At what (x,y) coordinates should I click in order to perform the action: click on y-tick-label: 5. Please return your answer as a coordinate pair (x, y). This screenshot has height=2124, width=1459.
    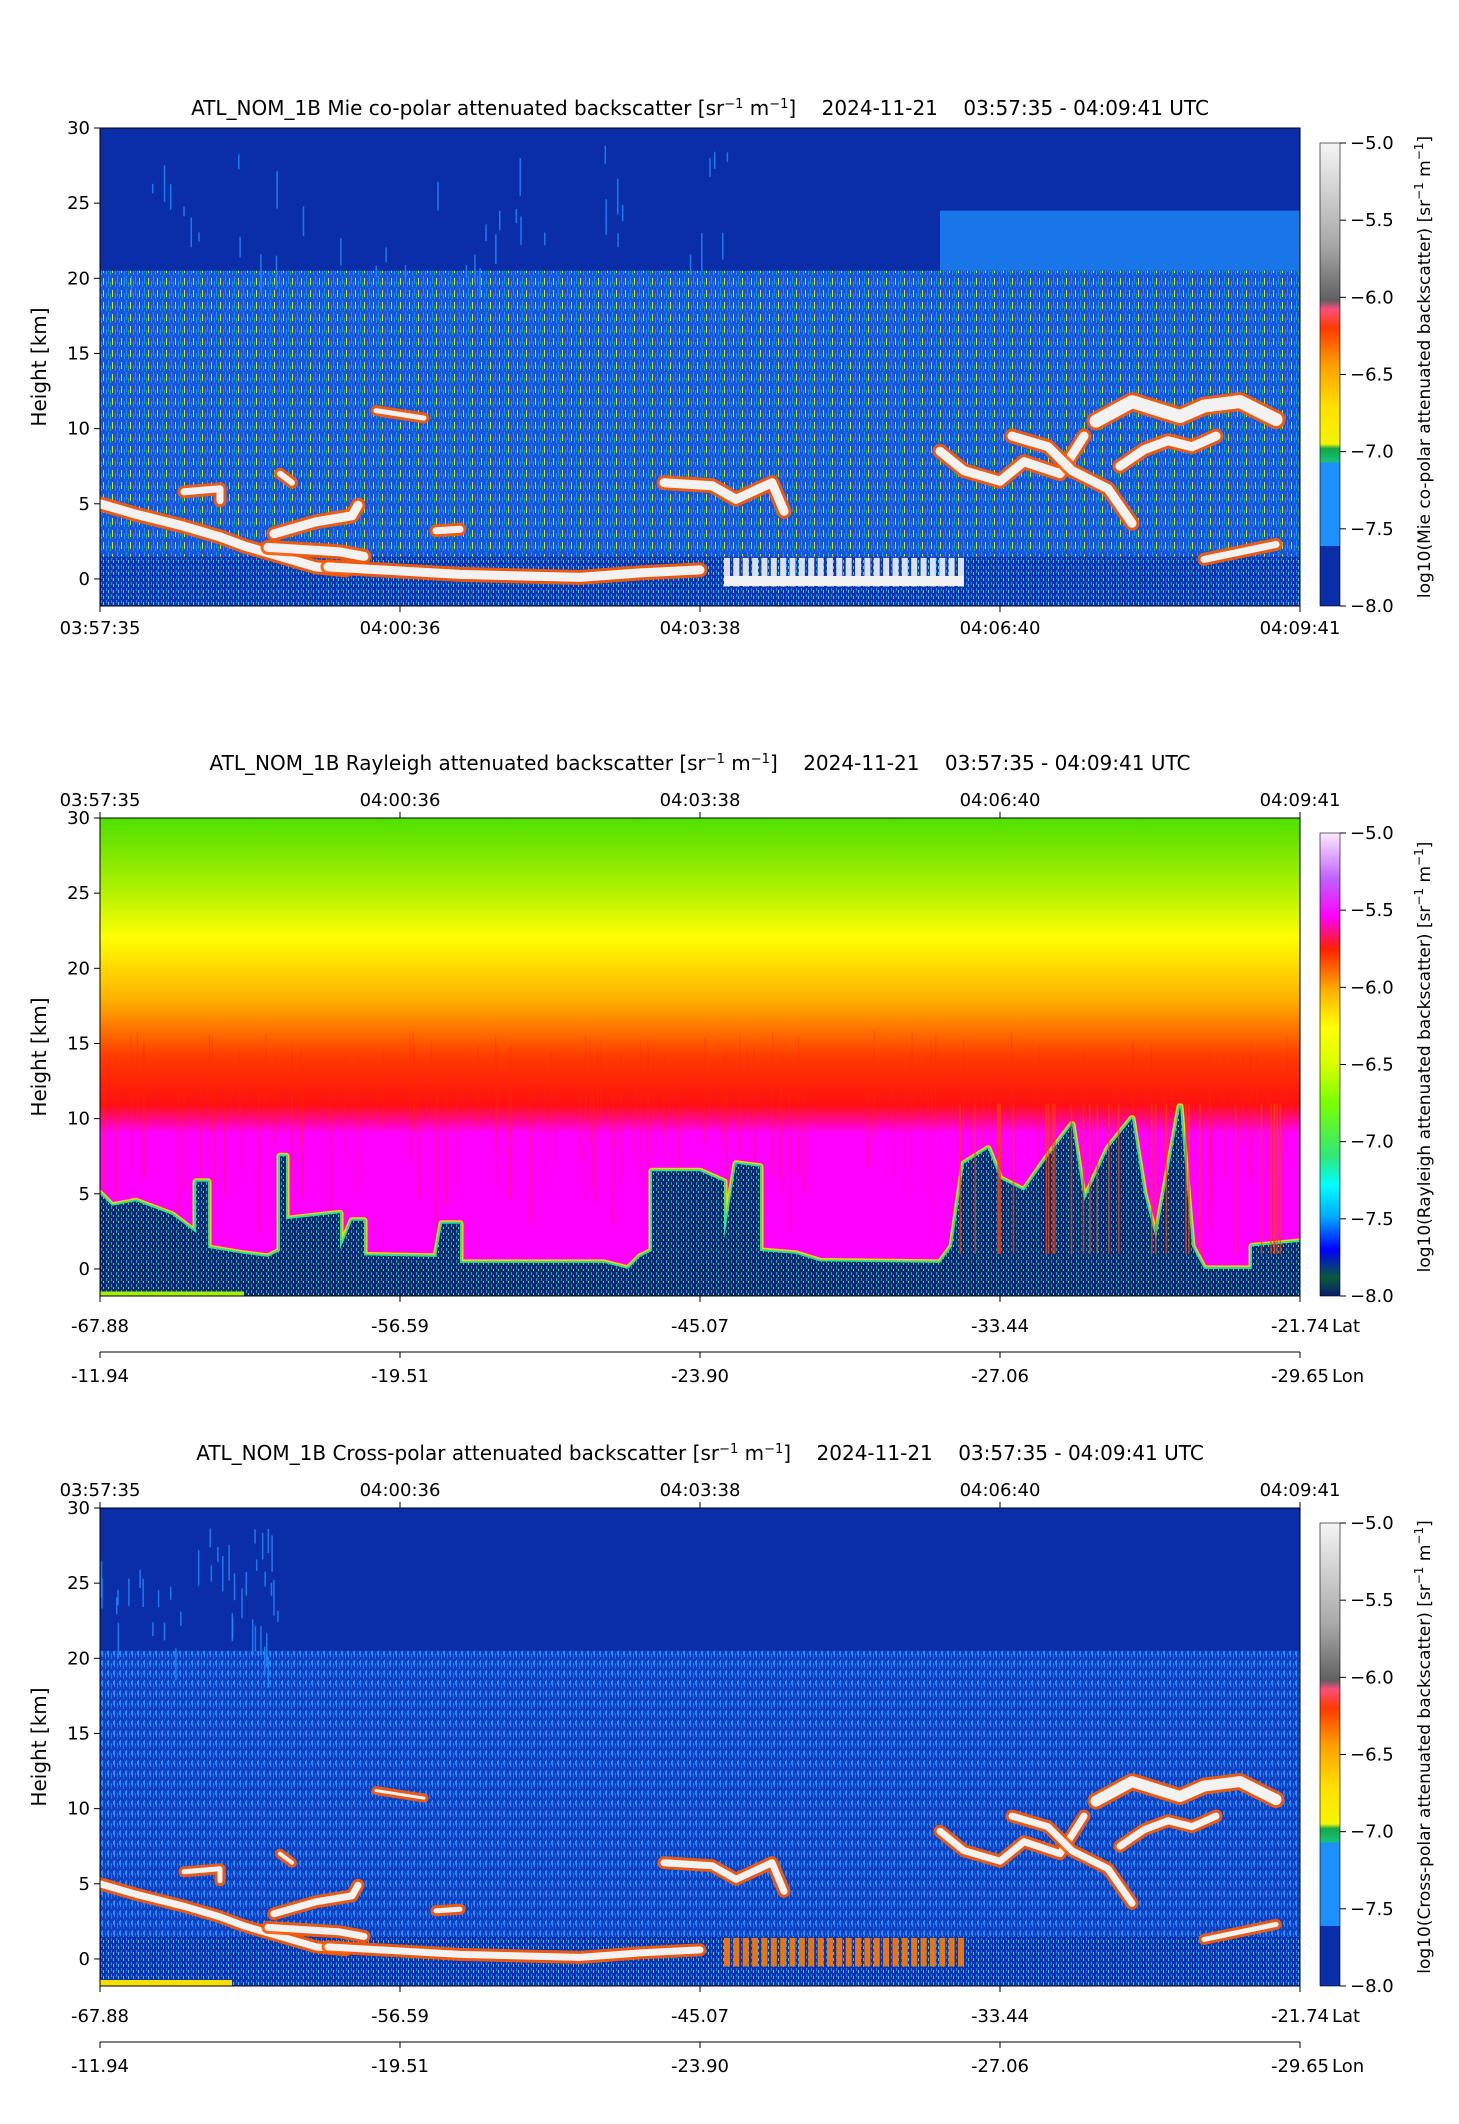
    Looking at the image, I should click on (84, 1194).